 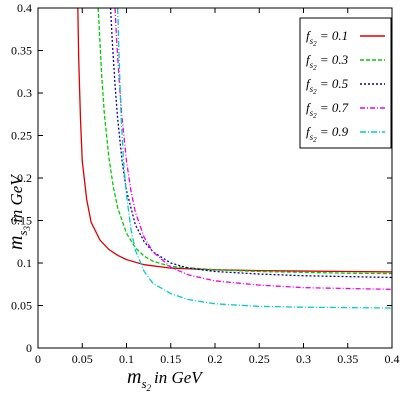 What do you see at coordinates (22, 232) in the screenshot?
I see `y-axis-title-sub: s` at bounding box center [22, 232].